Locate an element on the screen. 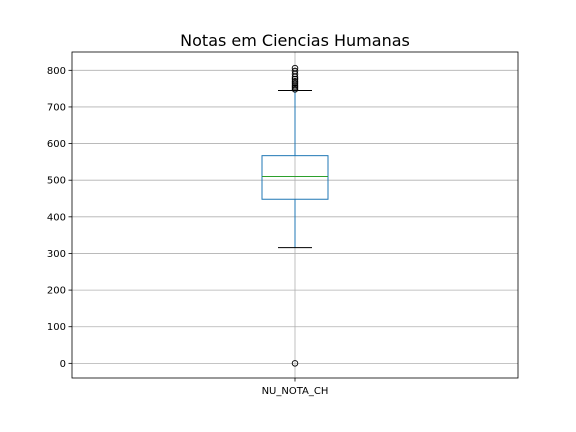 Image resolution: width=576 pixels, height=432 pixels. y-tick-label: 700 is located at coordinates (56, 107).